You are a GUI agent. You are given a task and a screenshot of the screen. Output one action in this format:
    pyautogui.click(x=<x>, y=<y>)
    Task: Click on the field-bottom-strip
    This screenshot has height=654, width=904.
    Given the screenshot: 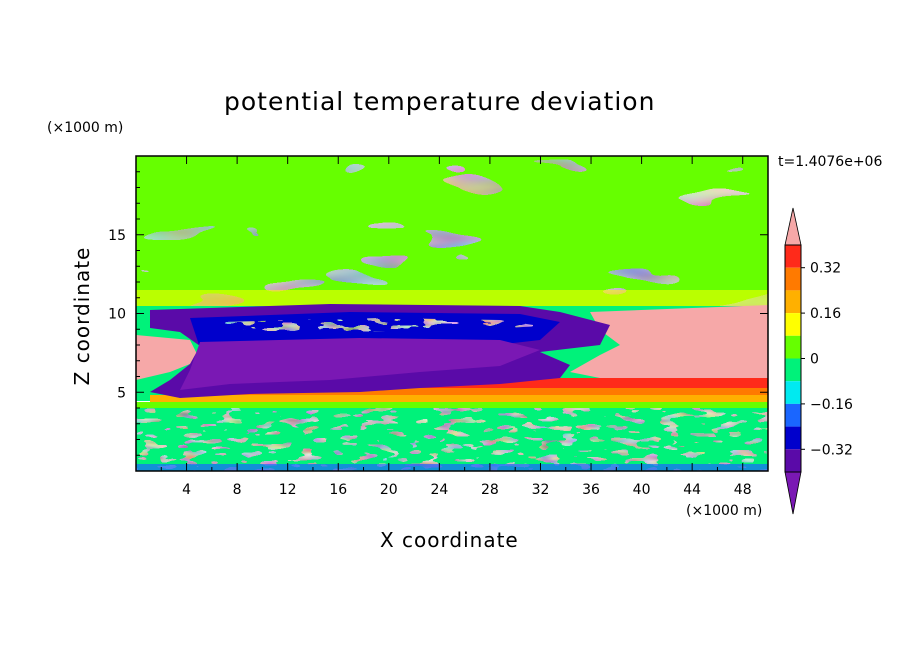 What is the action you would take?
    pyautogui.click(x=452, y=467)
    